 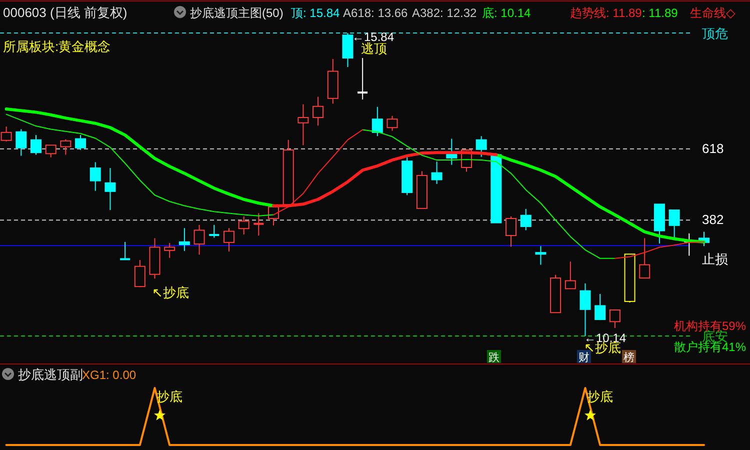 What do you see at coordinates (713, 13) in the screenshot?
I see `text: 生命线◇` at bounding box center [713, 13].